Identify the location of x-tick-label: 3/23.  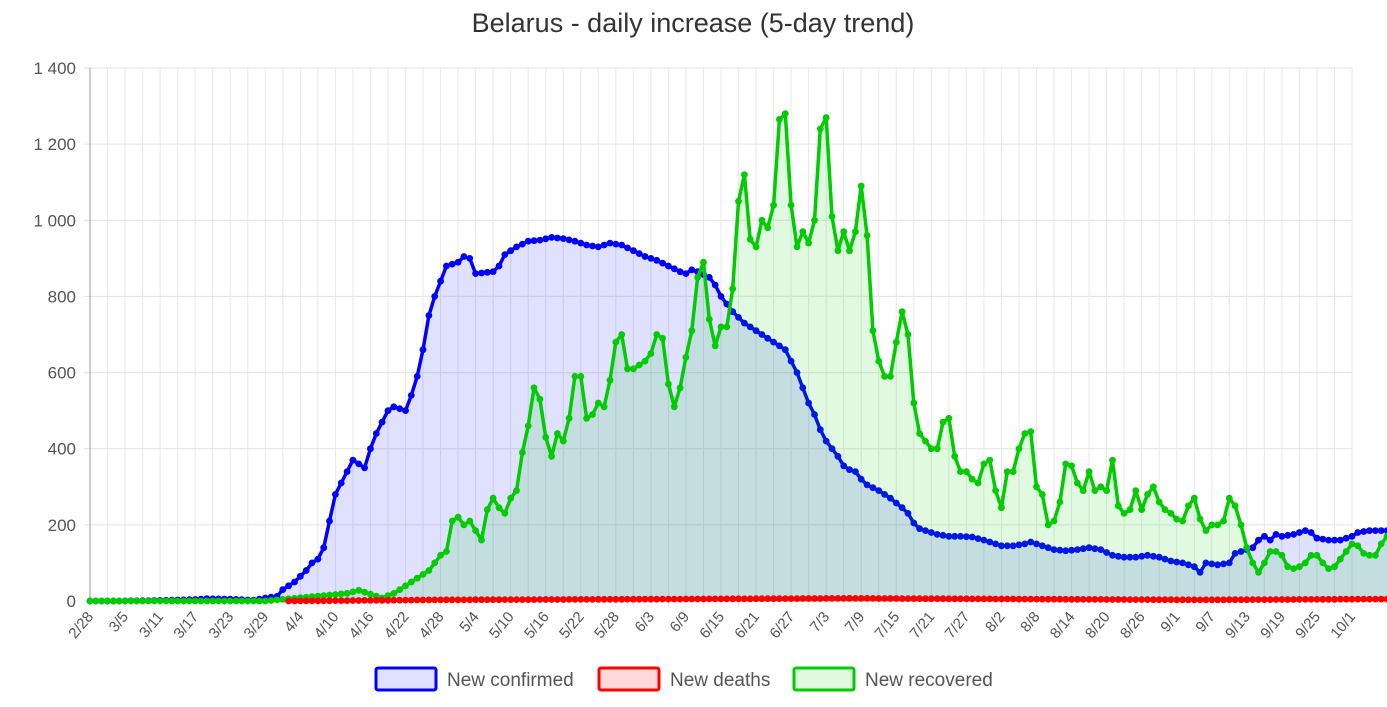
(221, 625).